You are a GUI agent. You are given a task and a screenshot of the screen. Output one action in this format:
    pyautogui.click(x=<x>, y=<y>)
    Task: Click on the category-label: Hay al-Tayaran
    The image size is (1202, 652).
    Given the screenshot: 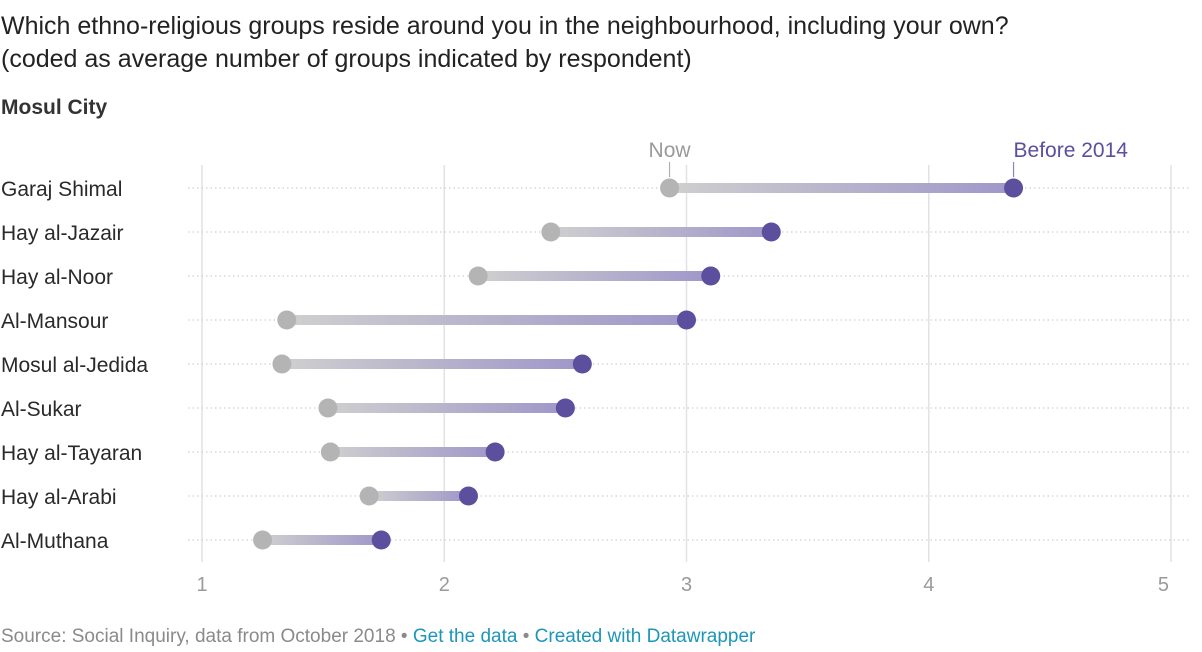 What is the action you would take?
    pyautogui.click(x=71, y=453)
    